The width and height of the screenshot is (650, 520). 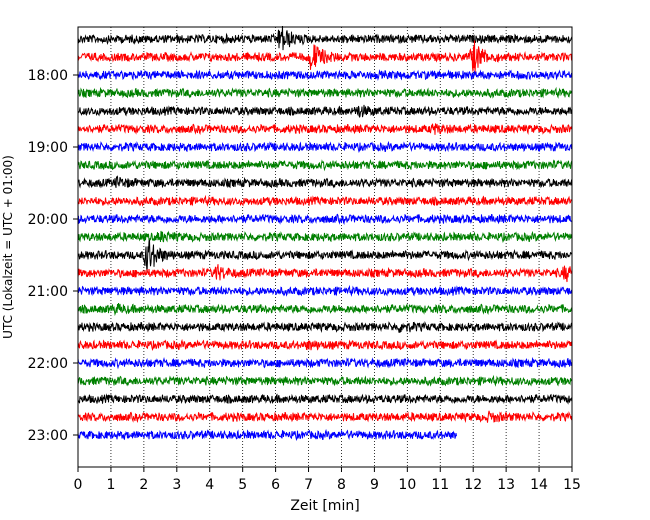 What do you see at coordinates (327, 480) in the screenshot?
I see `x-axis: 0 1 2 3 4 5 6 7 8 9 10 11 12 13 14 15` at bounding box center [327, 480].